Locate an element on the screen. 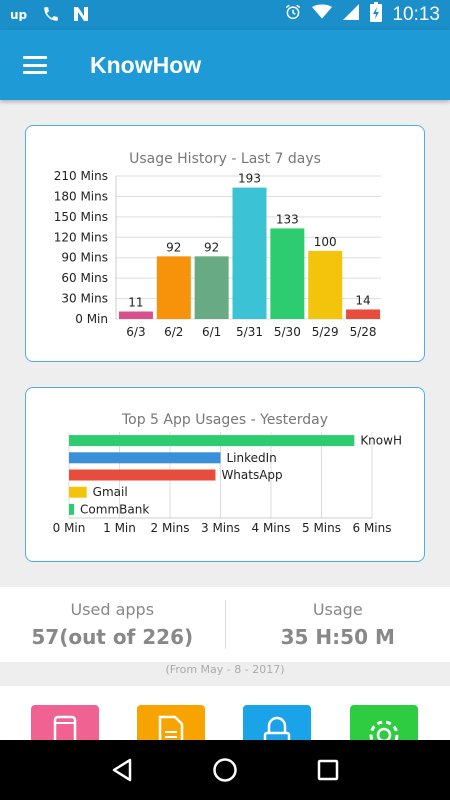 Image resolution: width=450 pixels, height=800 pixels. phone-icon is located at coordinates (51, 15).